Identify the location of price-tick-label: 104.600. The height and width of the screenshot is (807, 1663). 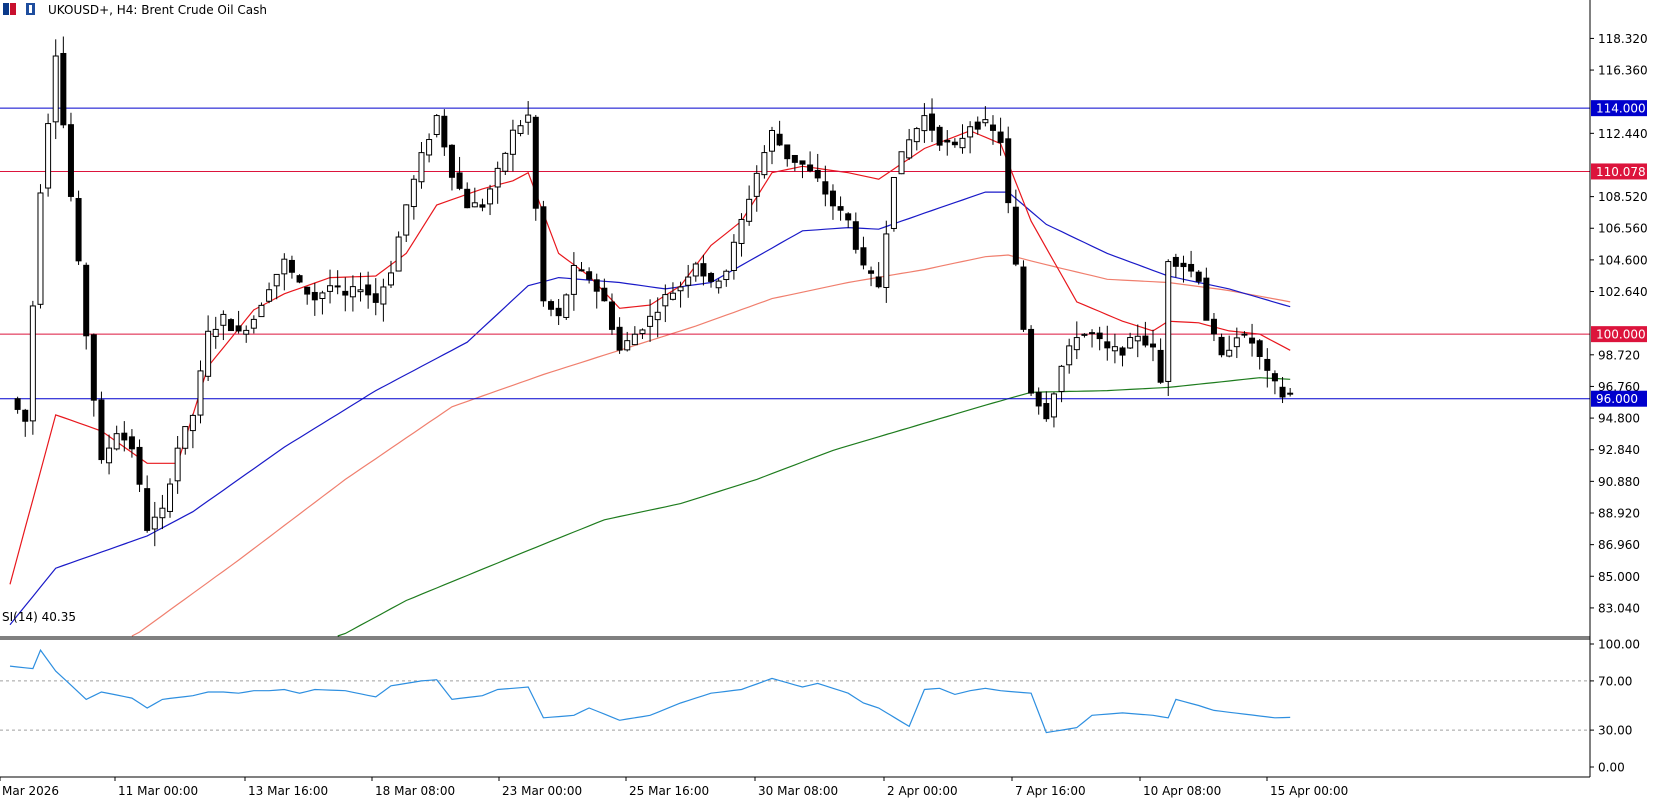
(1623, 260).